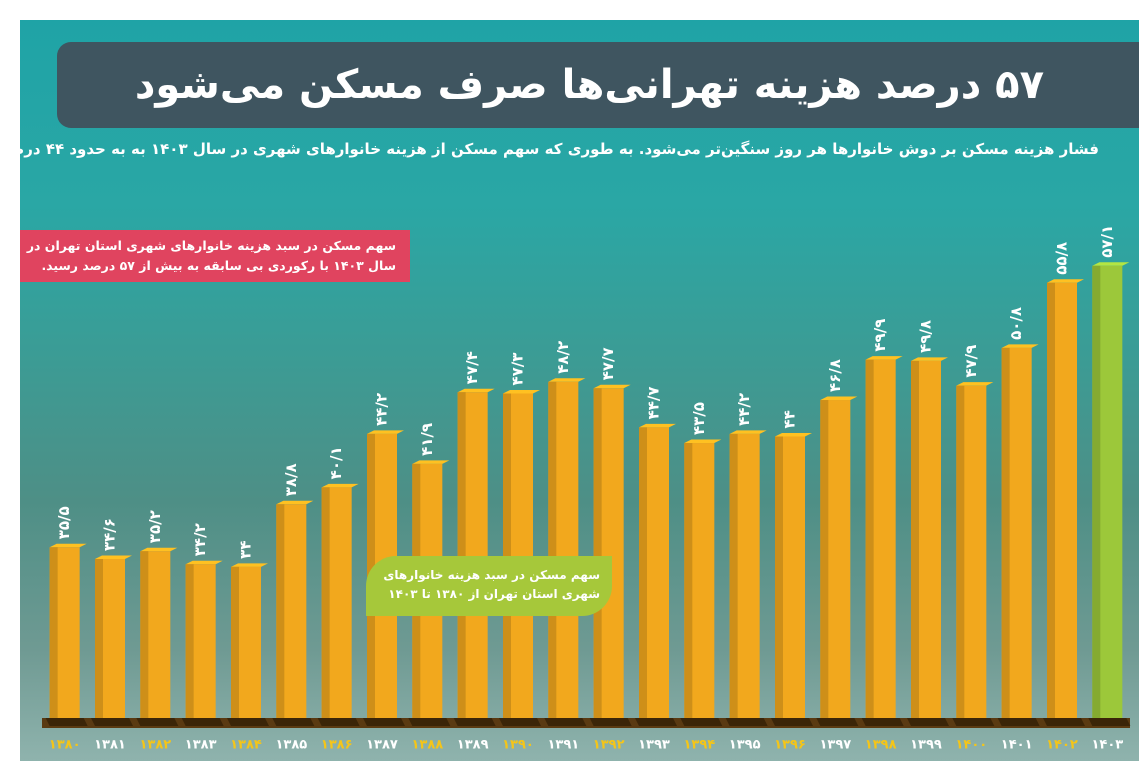  I want to click on value-label: ۴۷/۴, so click(472, 367).